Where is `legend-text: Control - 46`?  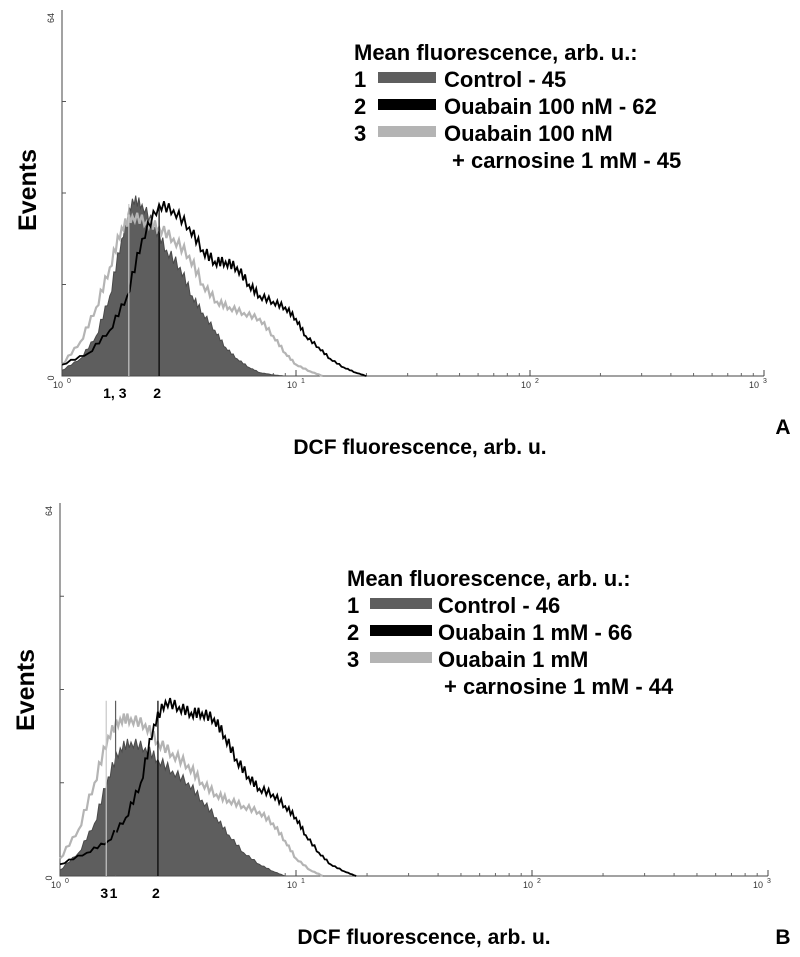
legend-text: Control - 46 is located at coordinates (499, 605).